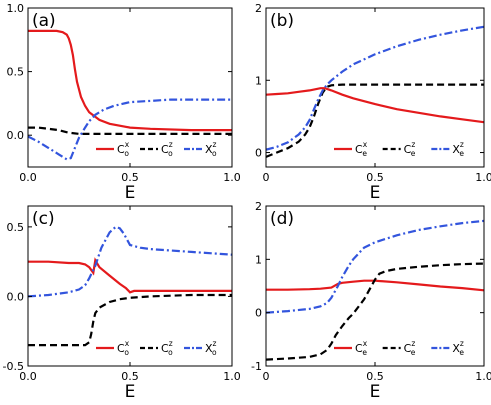  Describe the element at coordinates (130, 80) in the screenshot. I see `panel-a-cx-curve` at that location.